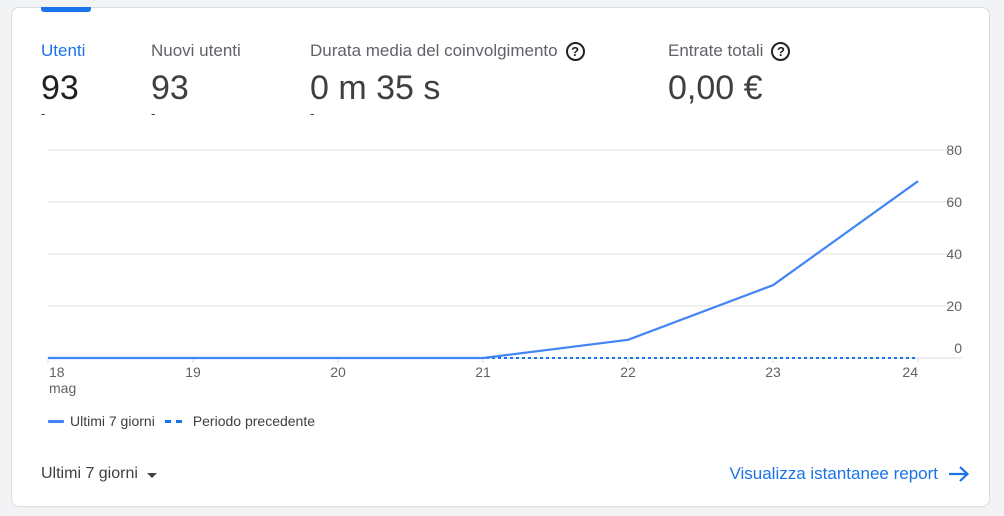  What do you see at coordinates (729, 51) in the screenshot?
I see `metric-revenue-label: Entrate totali ?` at bounding box center [729, 51].